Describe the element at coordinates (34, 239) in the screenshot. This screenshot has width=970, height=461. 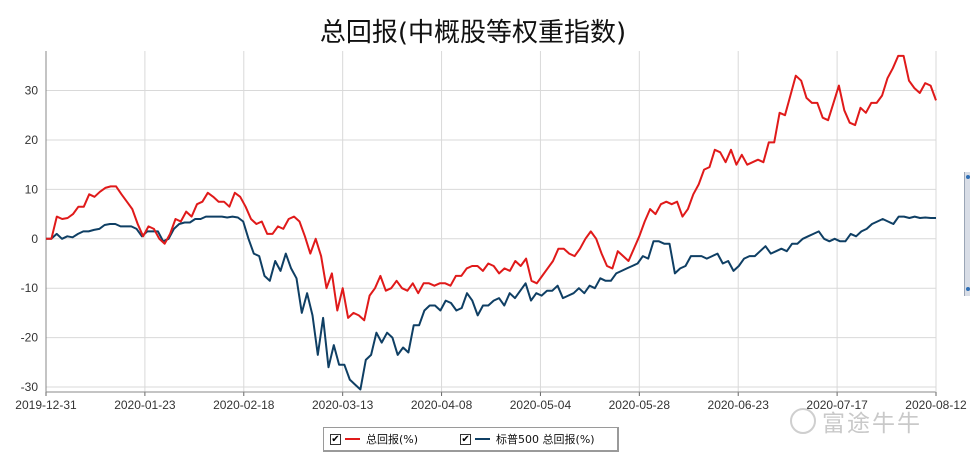
I see `y-tick-label: 0` at that location.